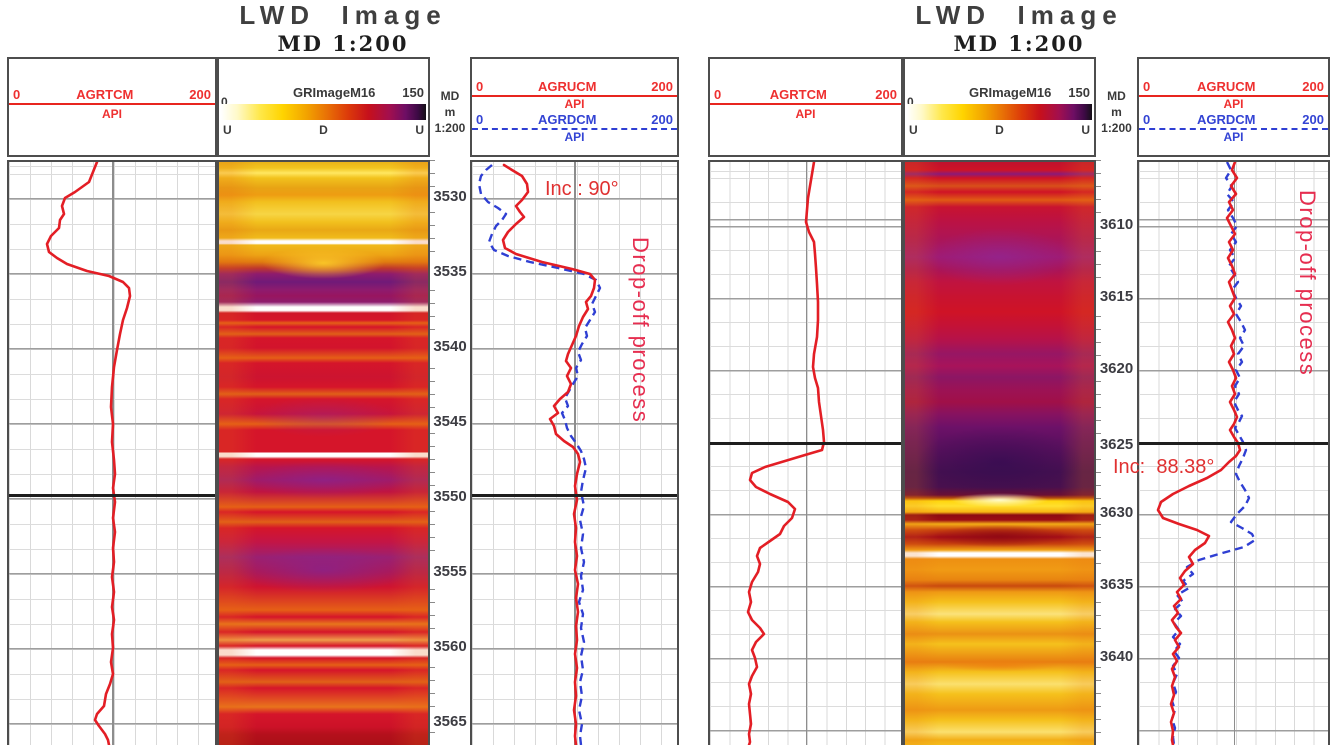  Describe the element at coordinates (1116, 585) in the screenshot. I see `depth-label: 3635` at that location.